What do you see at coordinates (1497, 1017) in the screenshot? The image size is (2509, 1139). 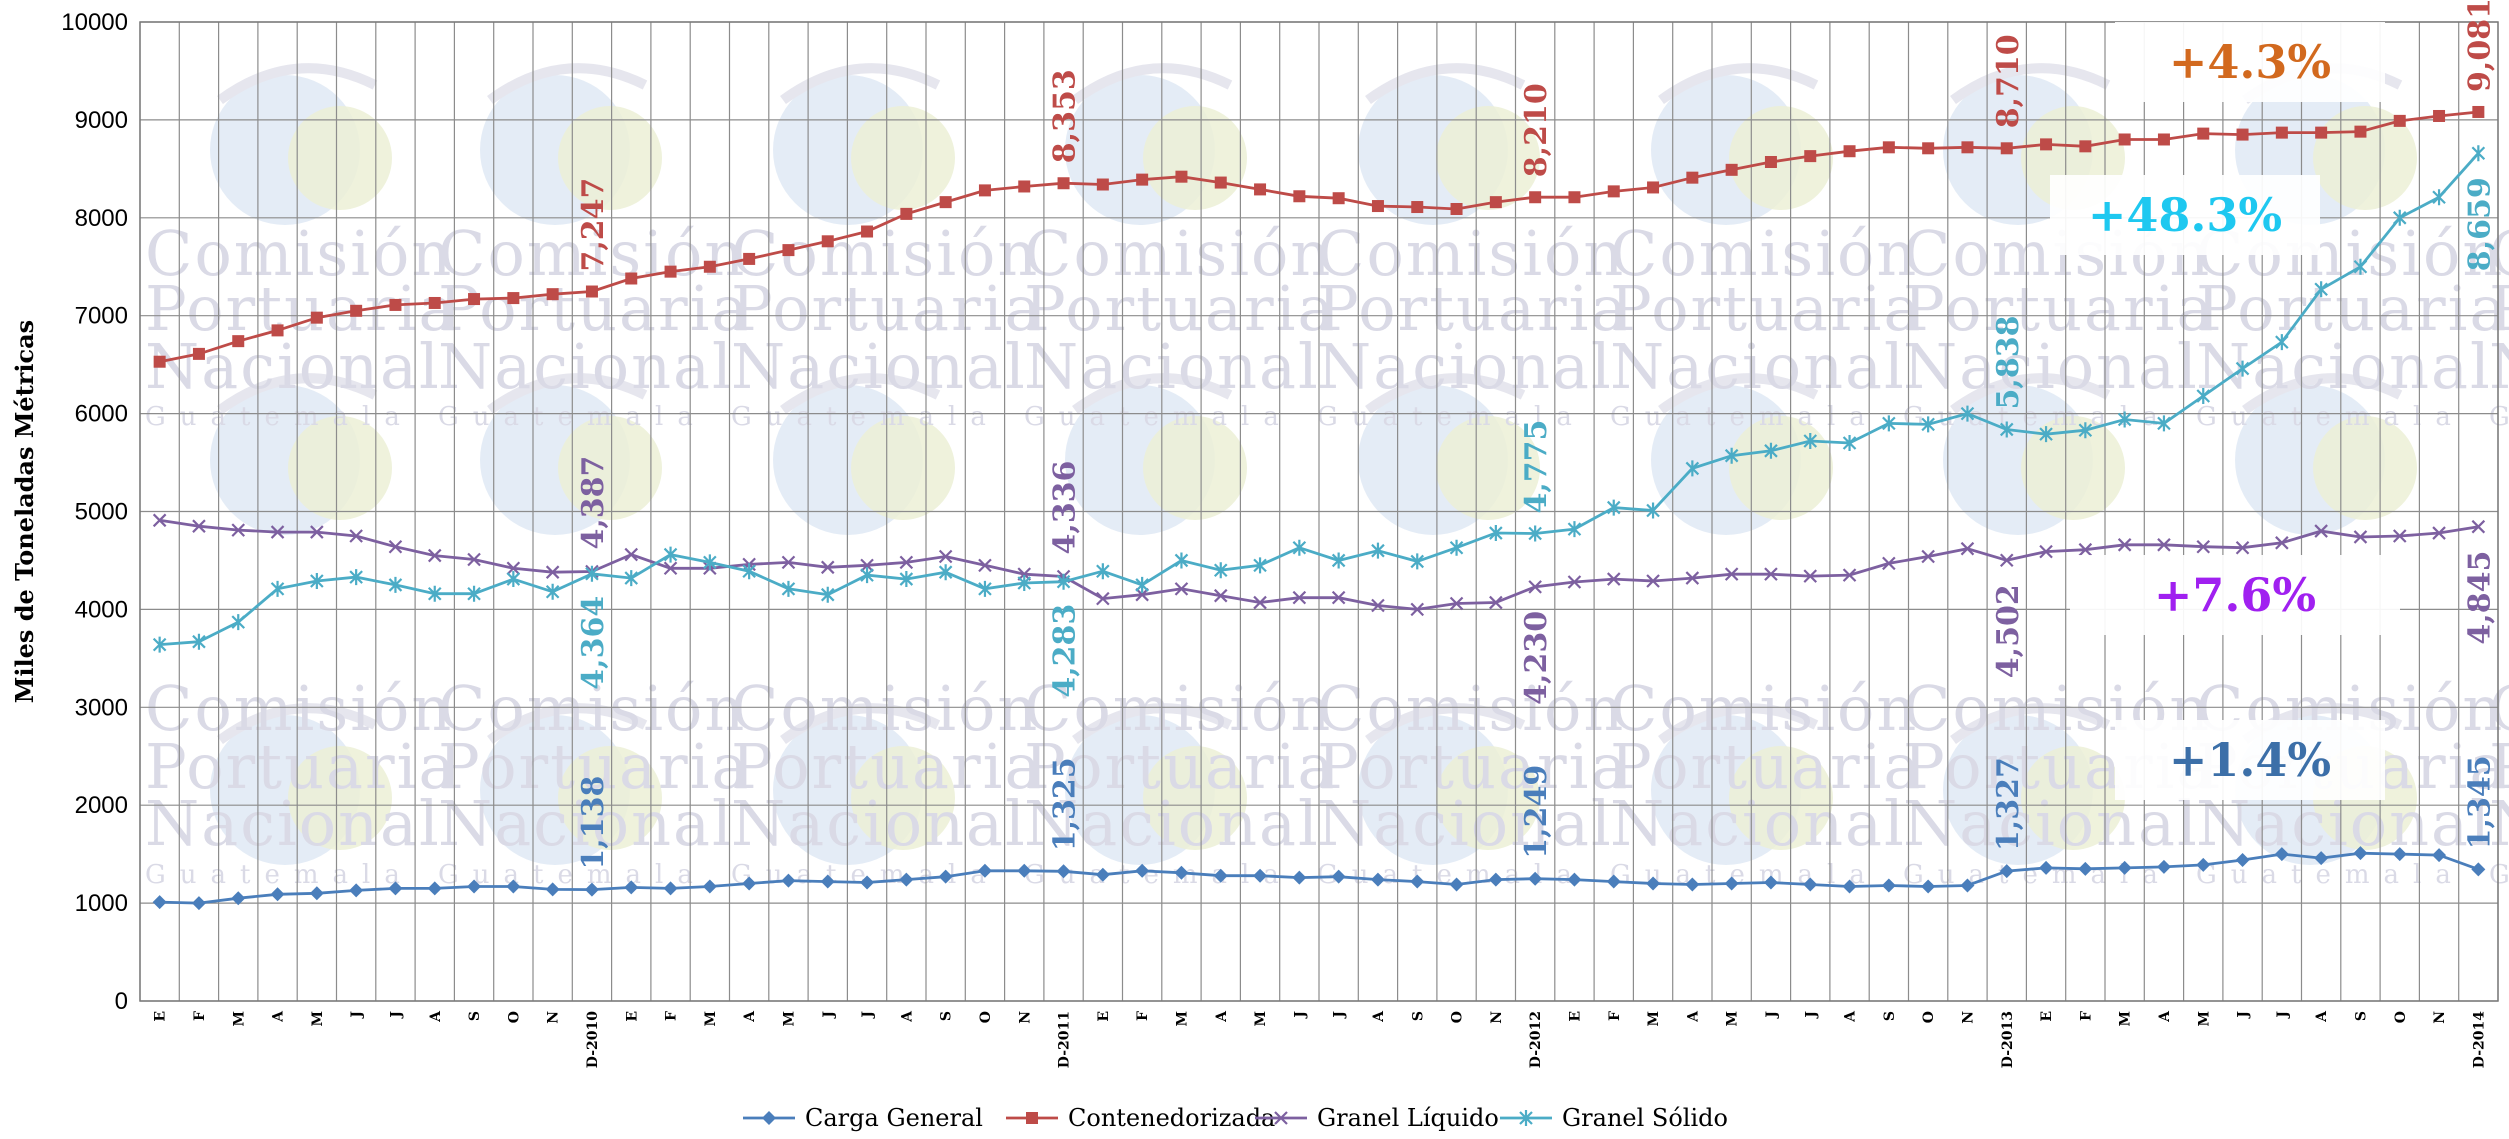 I see `x-tick-label: N` at bounding box center [1497, 1017].